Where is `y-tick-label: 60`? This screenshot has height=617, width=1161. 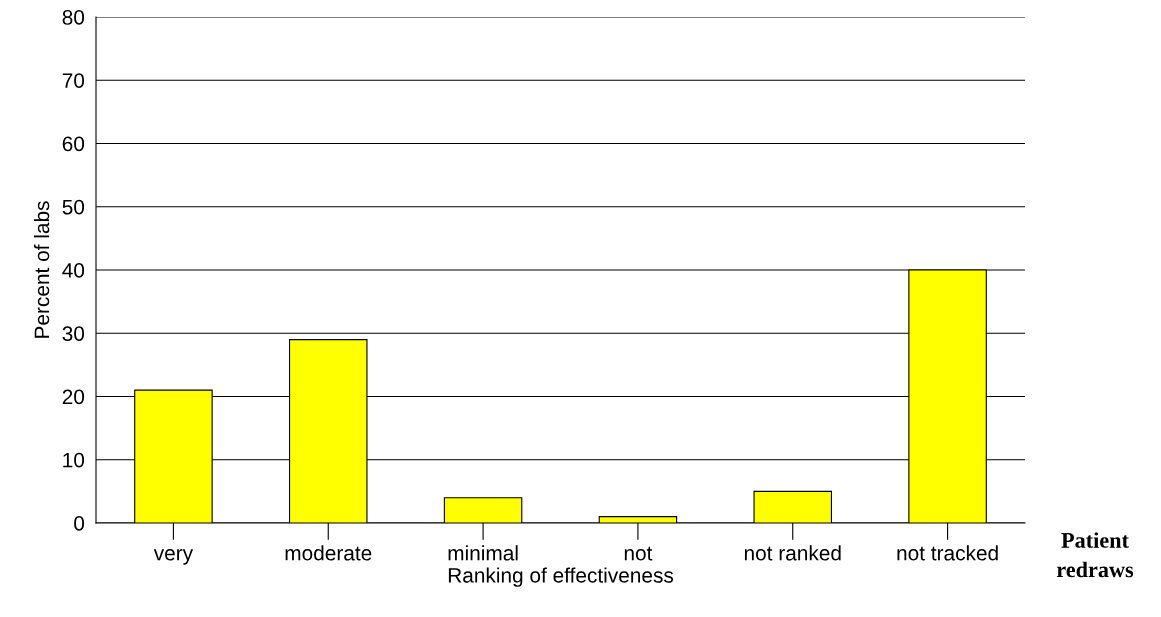
y-tick-label: 60 is located at coordinates (73, 144).